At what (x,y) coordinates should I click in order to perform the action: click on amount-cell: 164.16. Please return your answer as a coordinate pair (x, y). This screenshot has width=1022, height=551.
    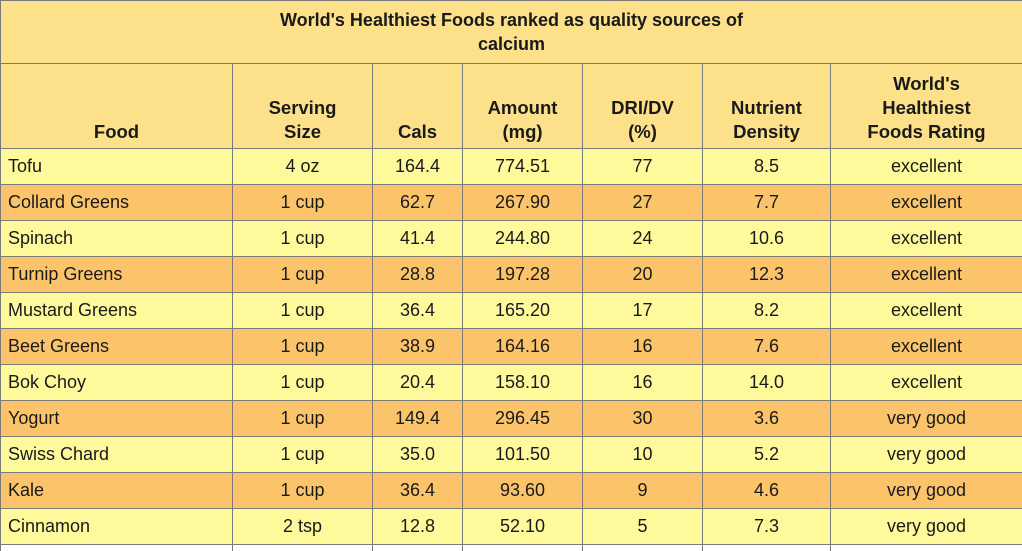
    Looking at the image, I should click on (523, 347).